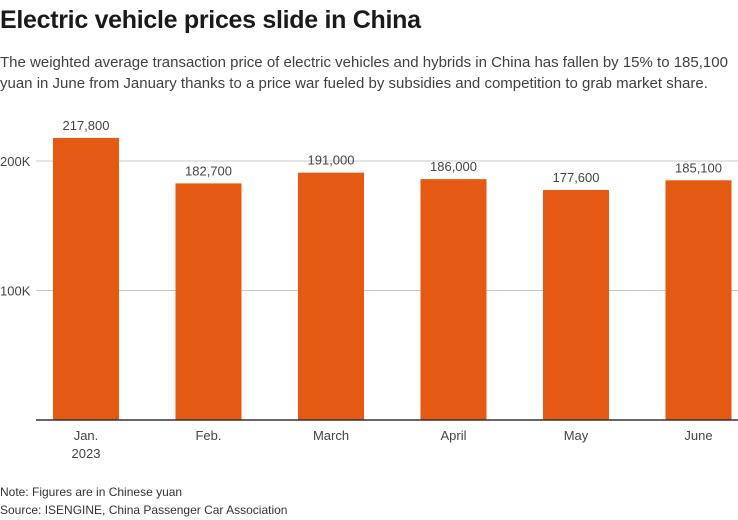 This screenshot has width=738, height=520. Describe the element at coordinates (453, 435) in the screenshot. I see `x-tick-label: April` at that location.